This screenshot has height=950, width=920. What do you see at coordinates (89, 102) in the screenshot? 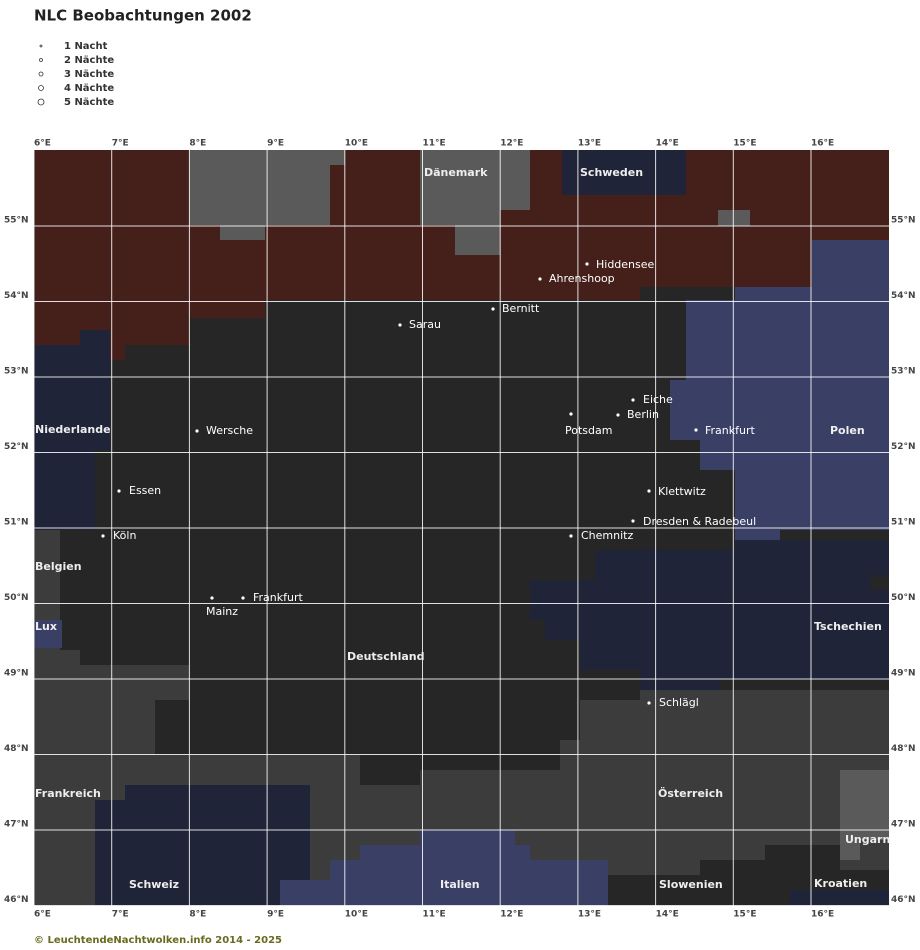
I see `legend-label: 5 Nächte` at bounding box center [89, 102].